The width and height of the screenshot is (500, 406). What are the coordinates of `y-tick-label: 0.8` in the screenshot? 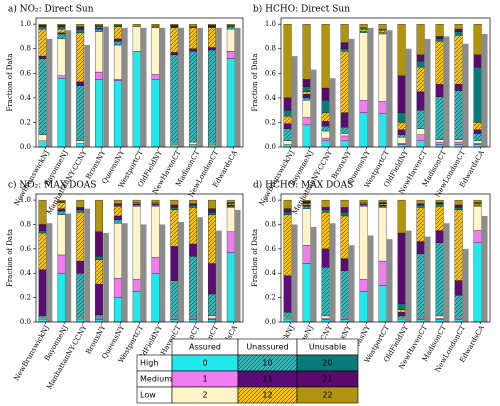 It's located at (25, 224).